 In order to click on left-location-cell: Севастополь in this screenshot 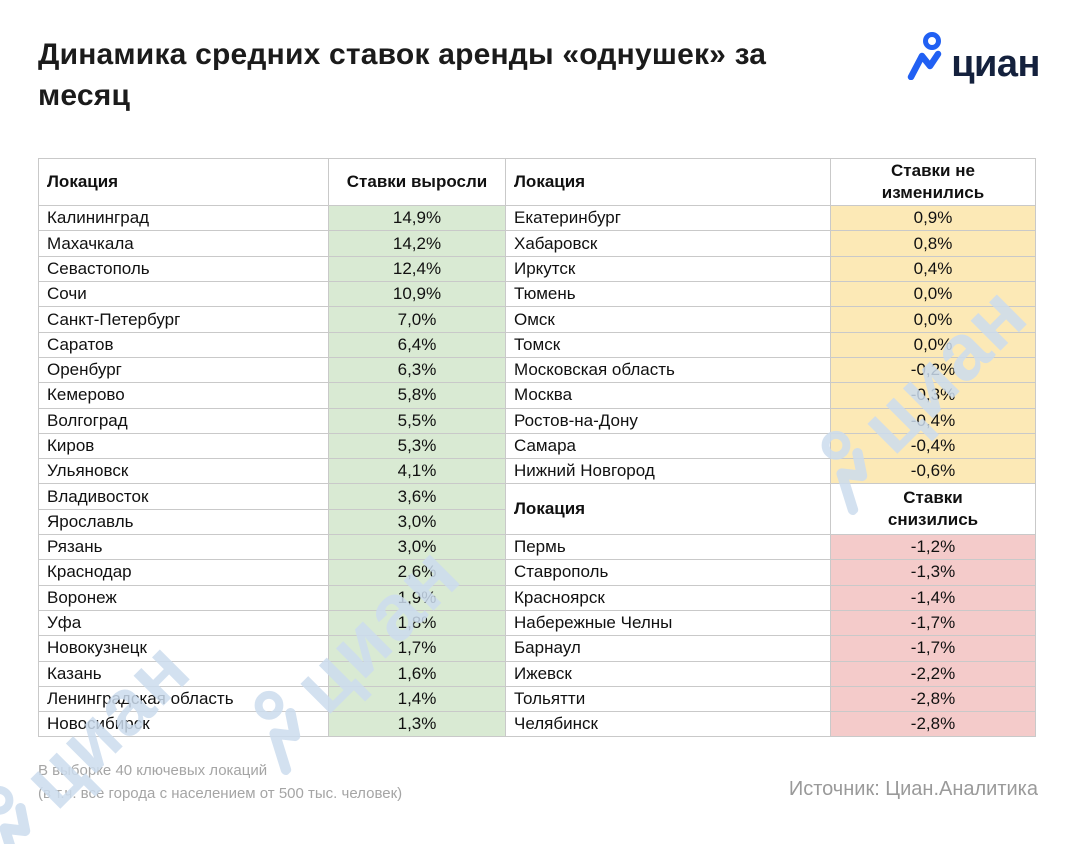, I will do `click(183, 269)`.